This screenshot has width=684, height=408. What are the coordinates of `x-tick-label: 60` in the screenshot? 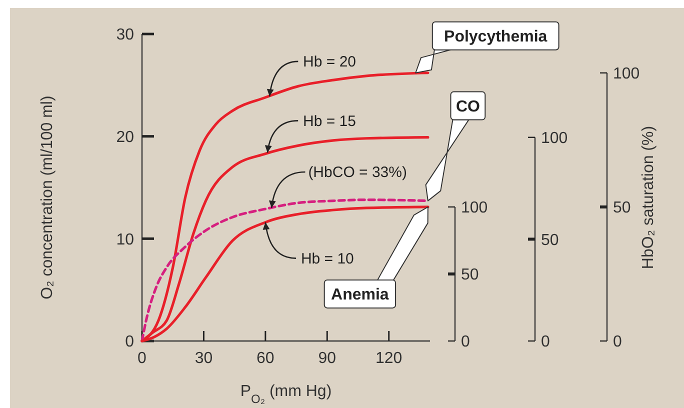 It's located at (265, 358).